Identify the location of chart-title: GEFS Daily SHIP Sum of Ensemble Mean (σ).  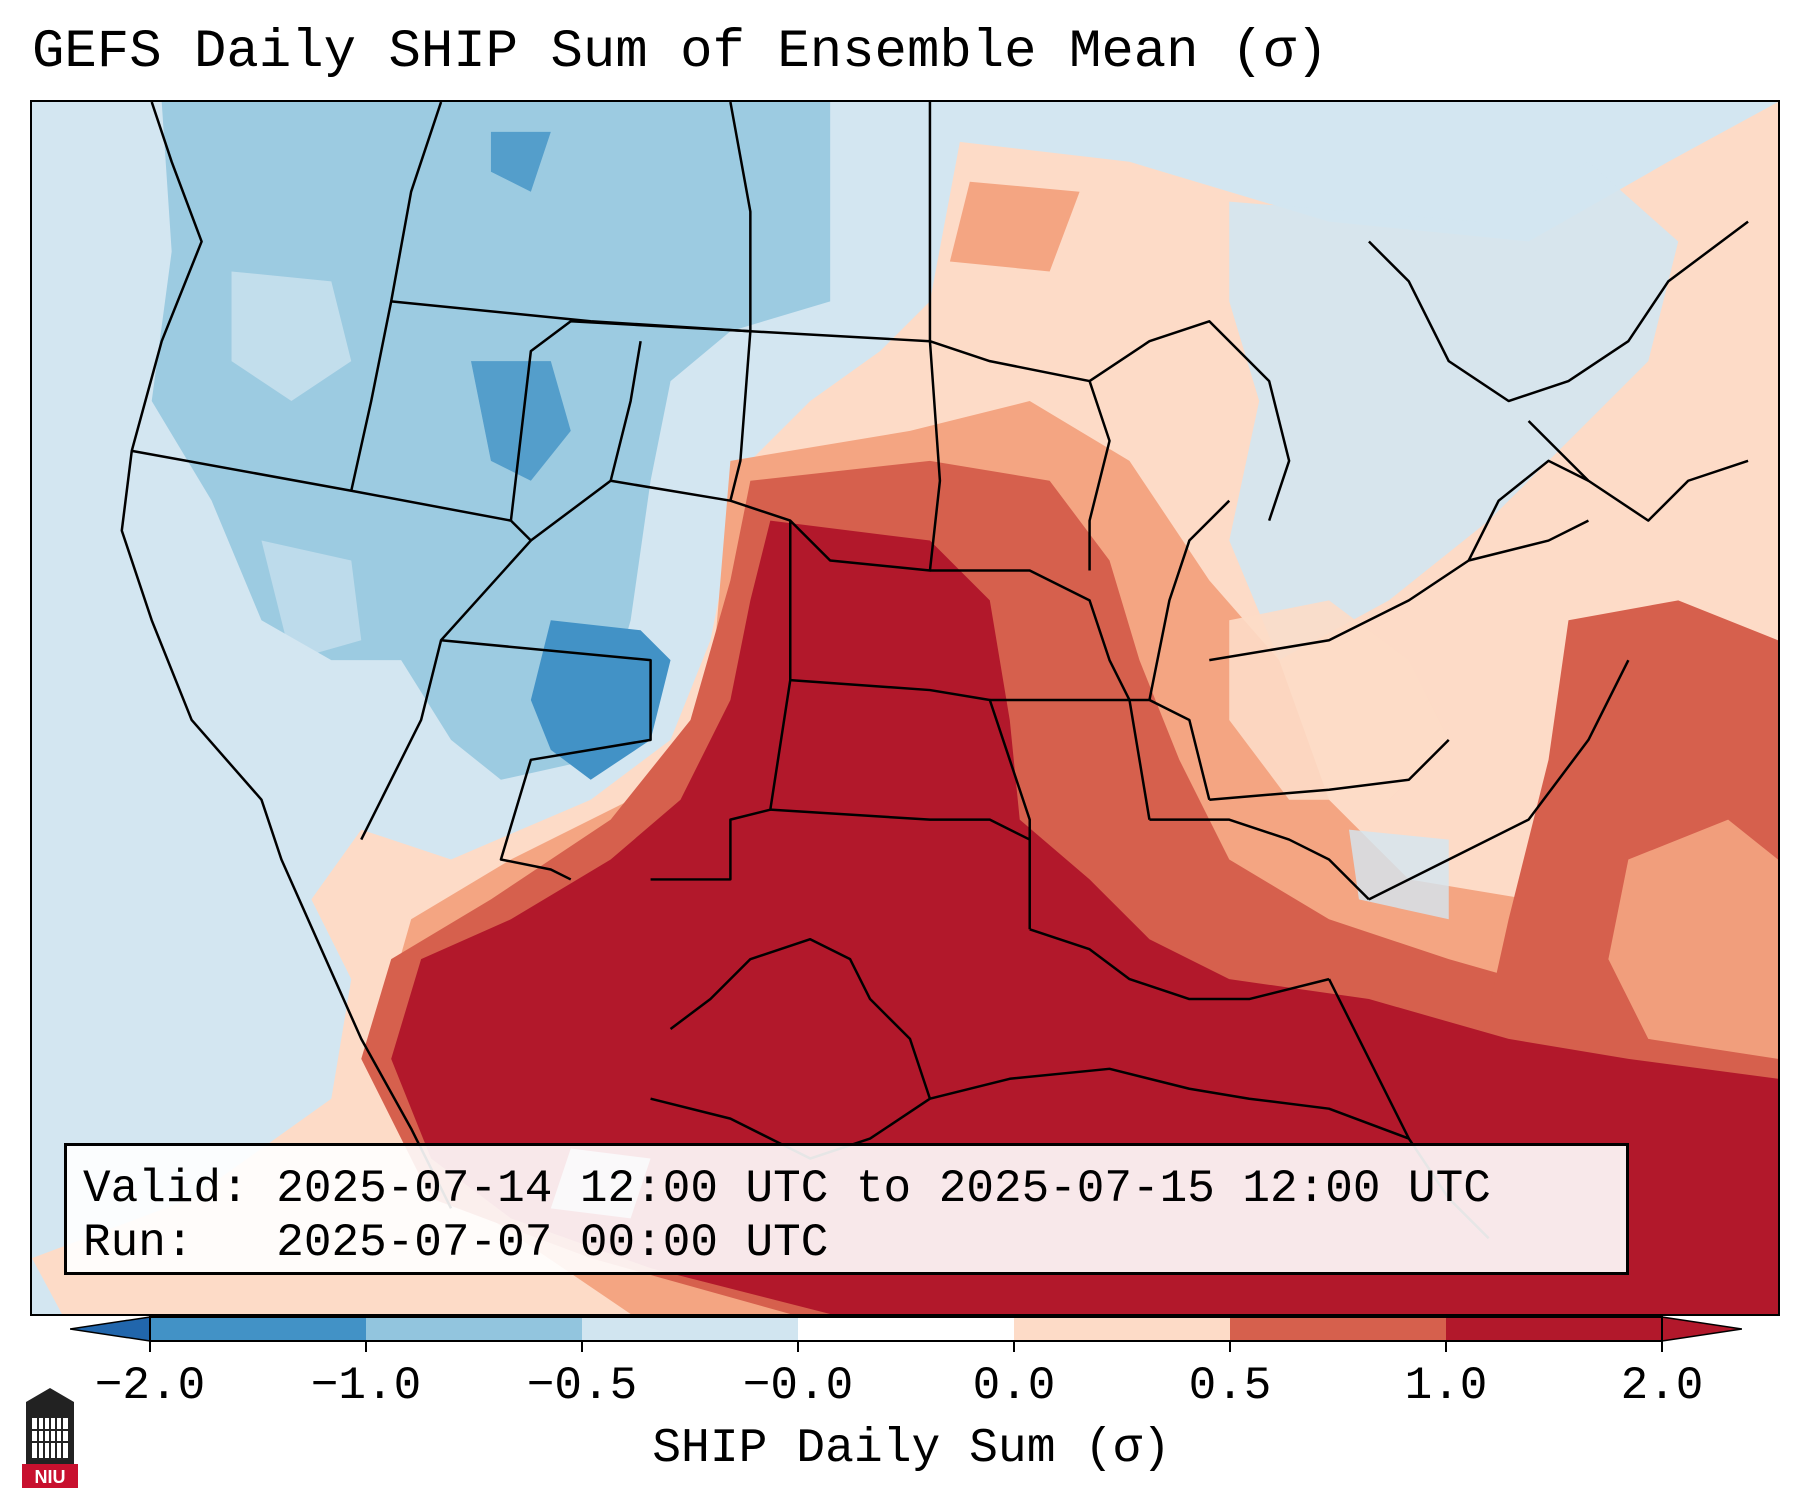
(680, 52).